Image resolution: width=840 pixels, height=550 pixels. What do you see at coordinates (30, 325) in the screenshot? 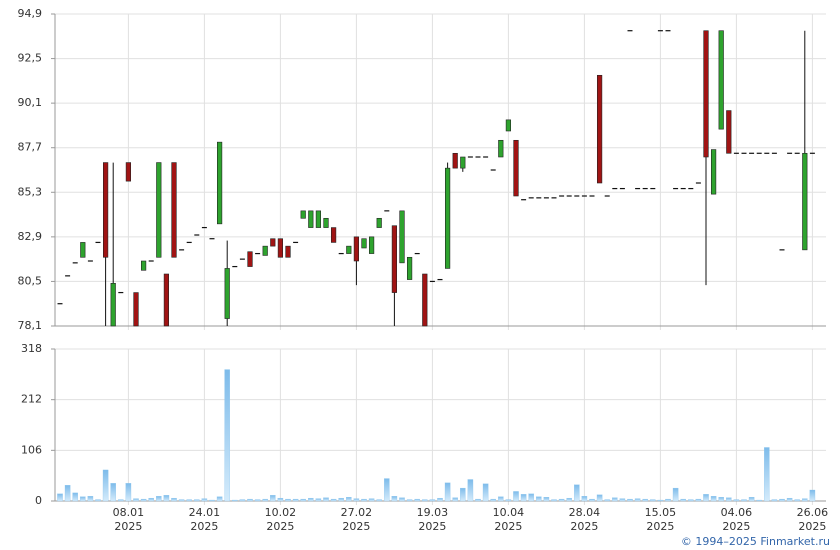
I see `y-tick-label: 78,1` at bounding box center [30, 325].